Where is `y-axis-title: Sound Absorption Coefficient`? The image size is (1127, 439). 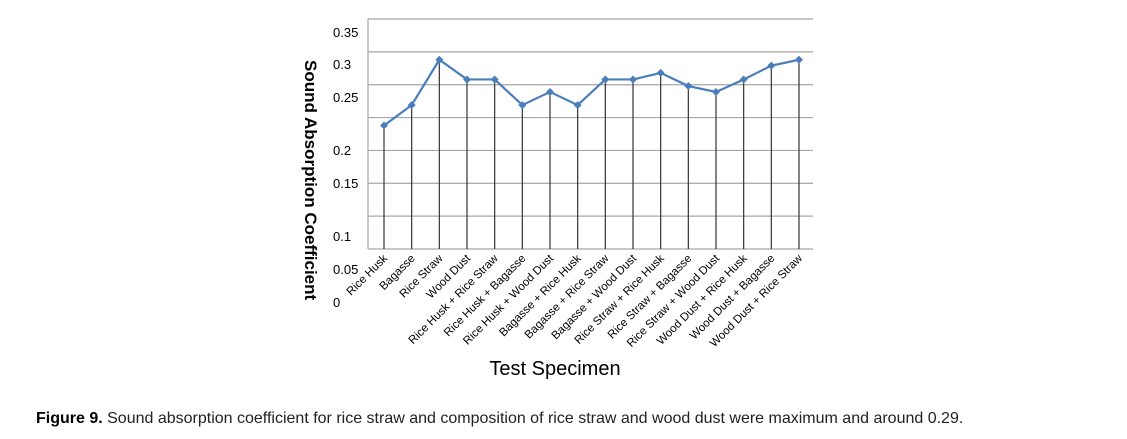
y-axis-title: Sound Absorption Coefficient is located at coordinates (310, 180).